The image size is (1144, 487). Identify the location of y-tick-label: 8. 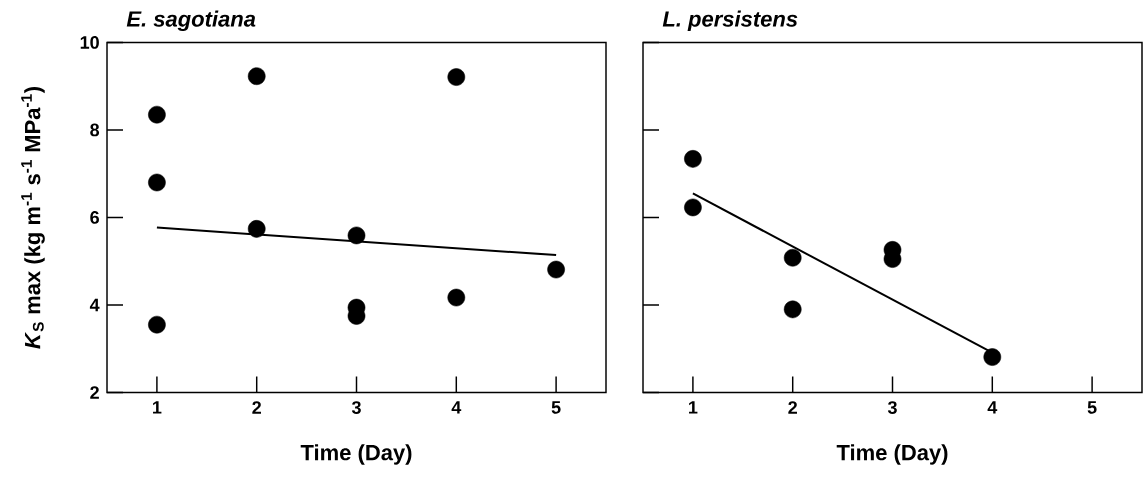
(95, 130).